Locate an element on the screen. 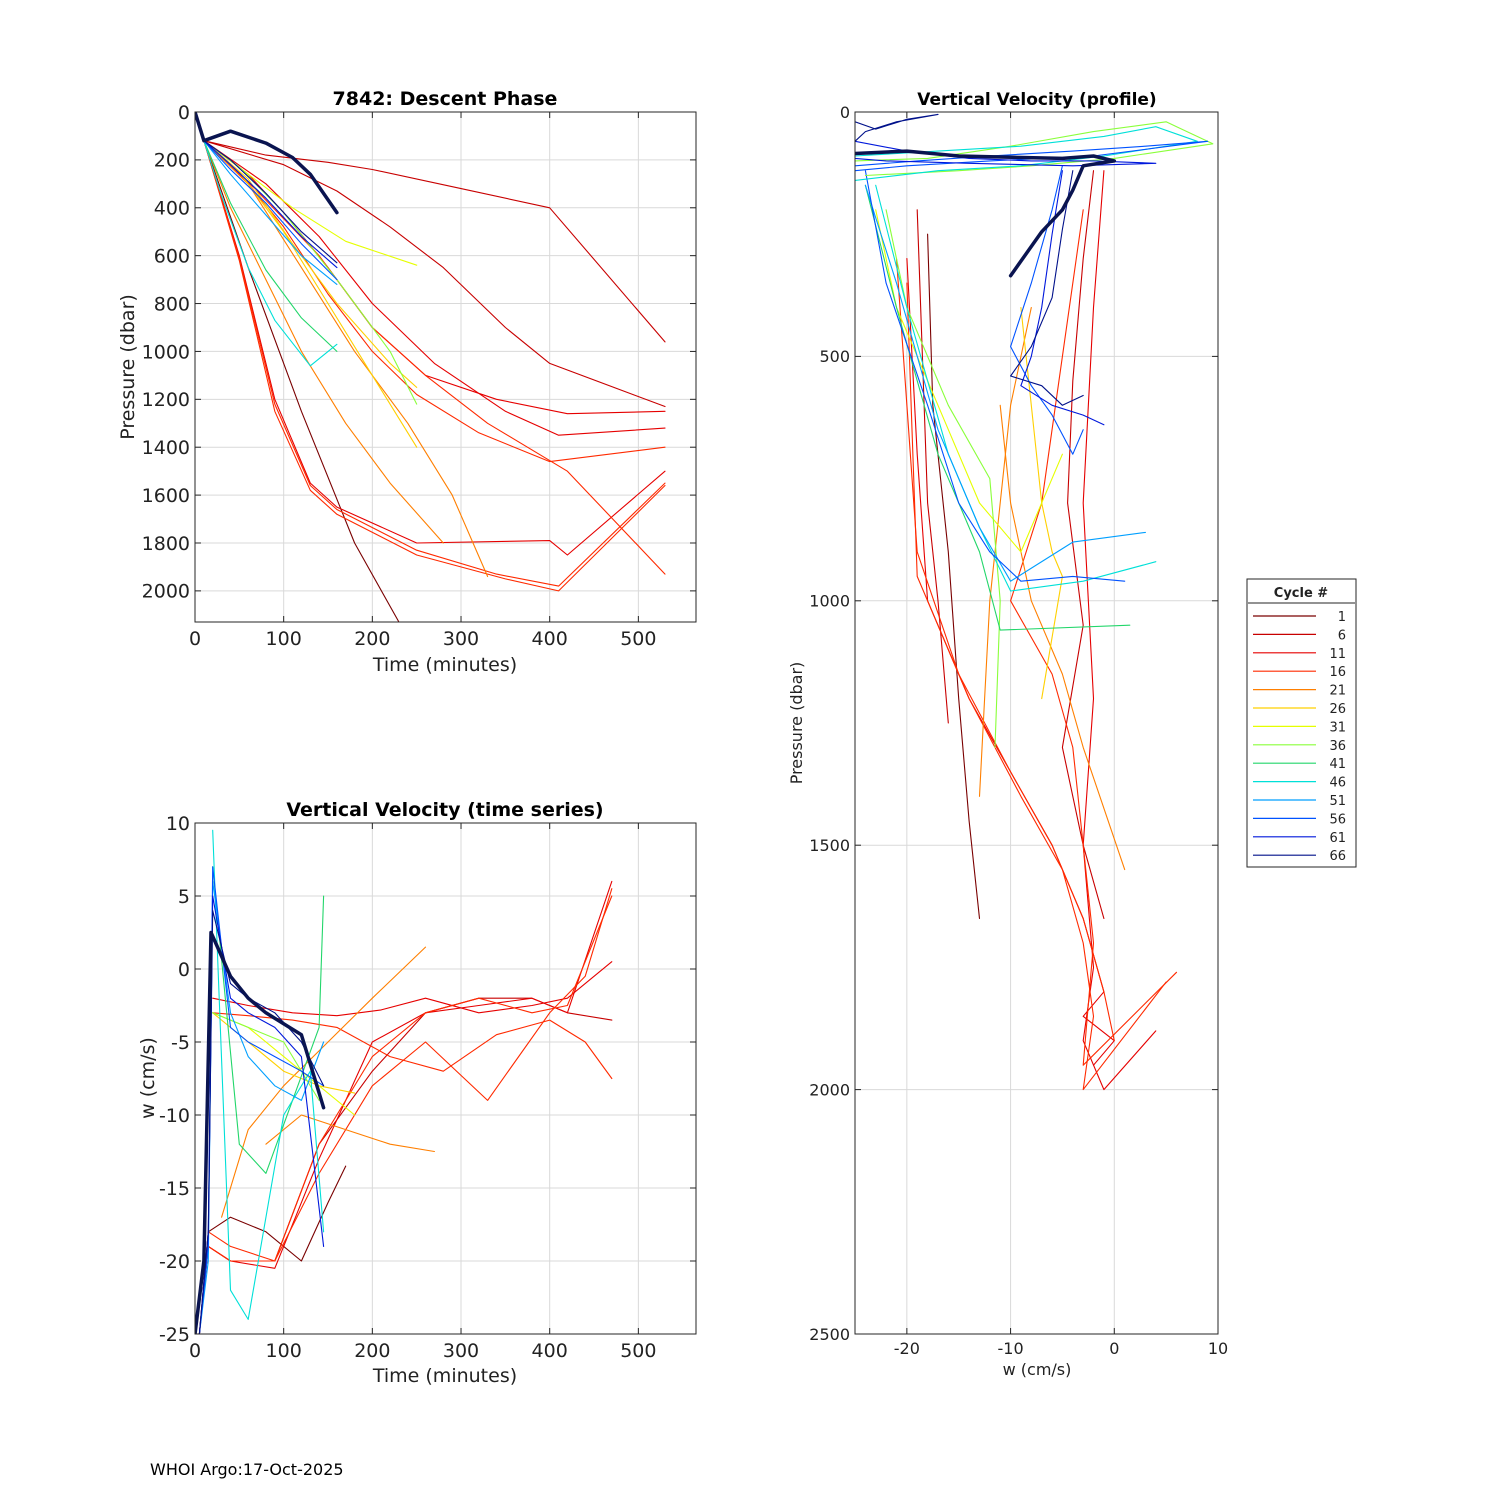 The image size is (1500, 1500). wtime-xlabel: Time (minutes) is located at coordinates (444, 1376).